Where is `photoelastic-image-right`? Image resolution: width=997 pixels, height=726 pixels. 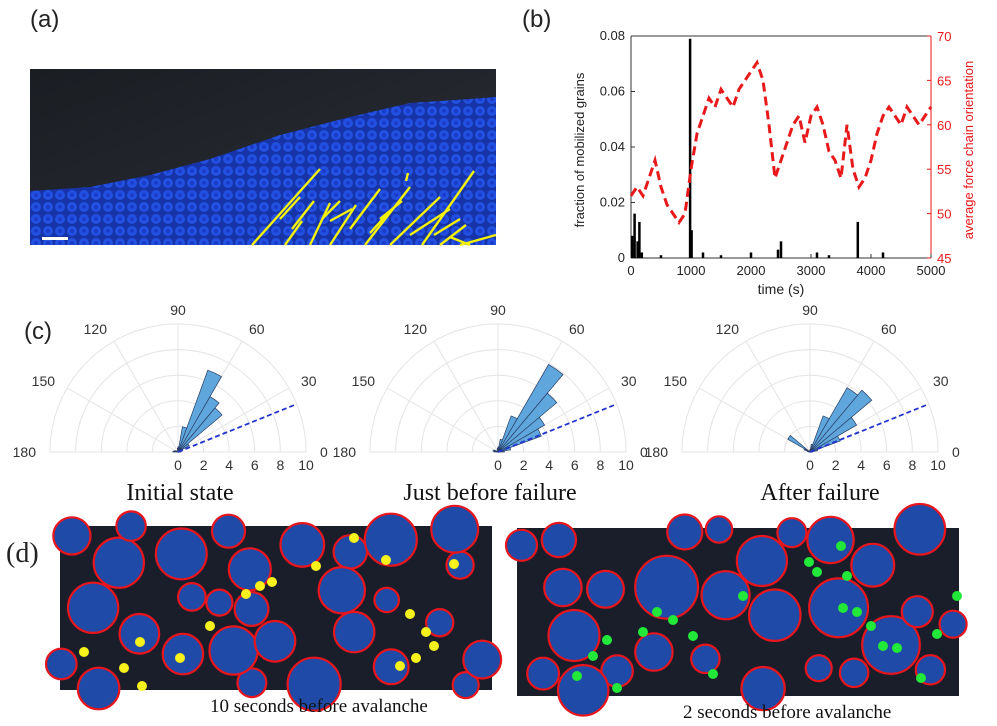 photoelastic-image-right is located at coordinates (736, 609).